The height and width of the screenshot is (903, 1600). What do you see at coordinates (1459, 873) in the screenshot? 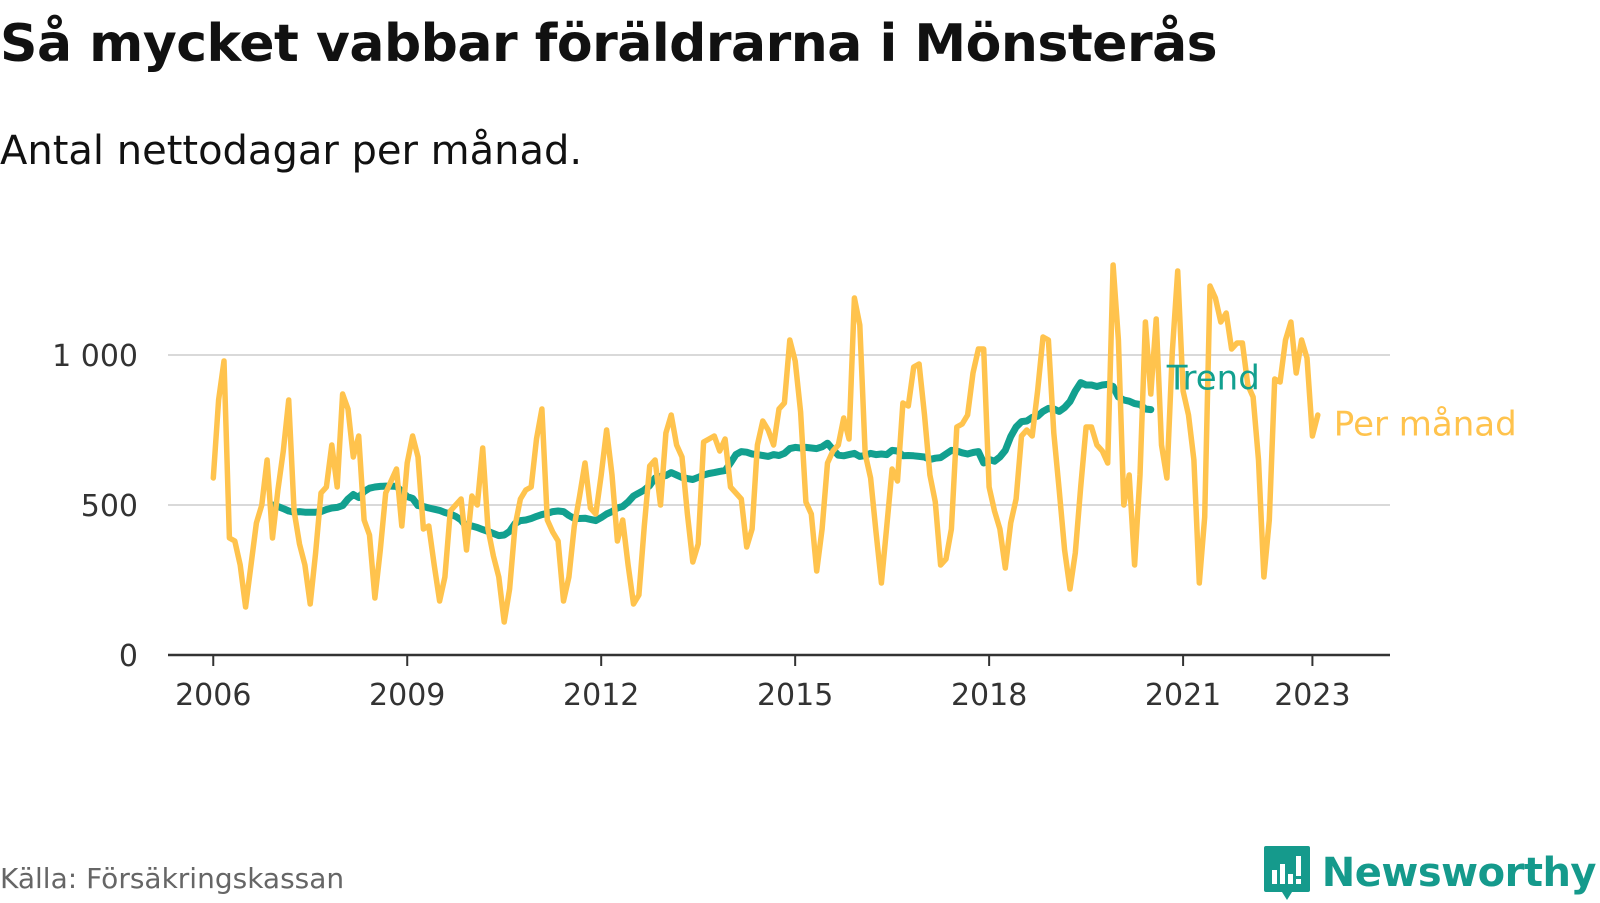
I see `brand-name: Newsworthy` at bounding box center [1459, 873].